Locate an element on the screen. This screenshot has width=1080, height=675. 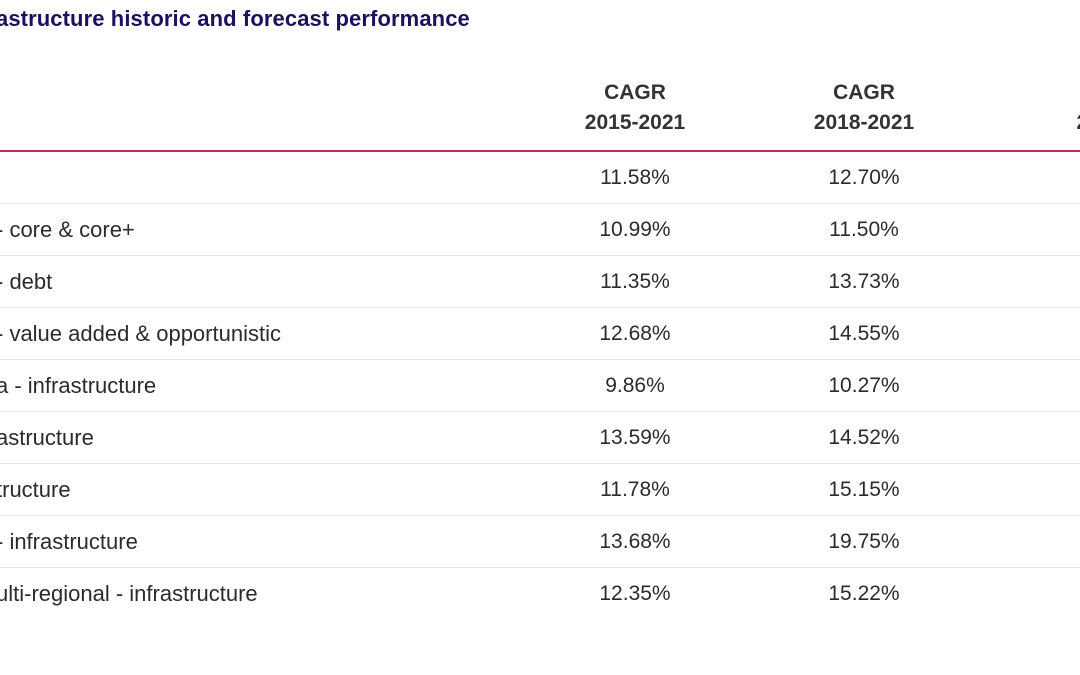
table-row: a - infrastructure 9.86% 10.27% 9 is located at coordinates (540, 386).